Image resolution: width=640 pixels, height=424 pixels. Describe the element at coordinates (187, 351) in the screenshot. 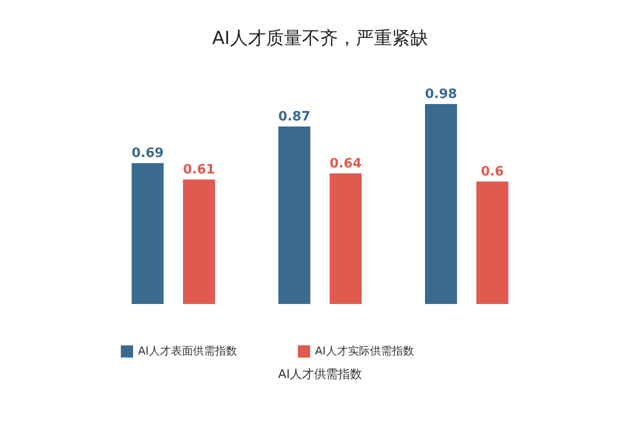

I see `legend-label: AI人才表面供需指数` at that location.